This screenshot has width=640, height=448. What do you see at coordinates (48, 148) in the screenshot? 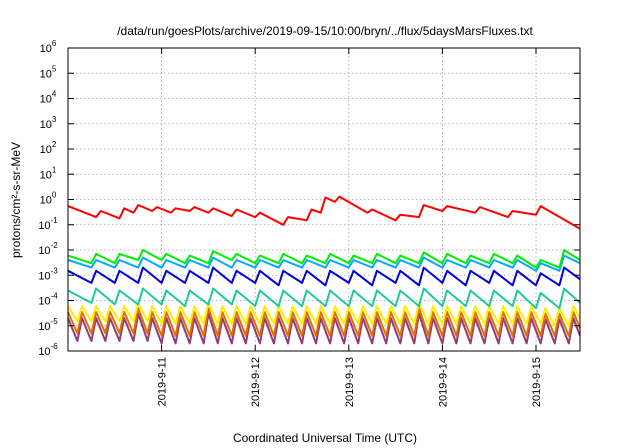
I see `y-tick-label: 10²` at bounding box center [48, 148].